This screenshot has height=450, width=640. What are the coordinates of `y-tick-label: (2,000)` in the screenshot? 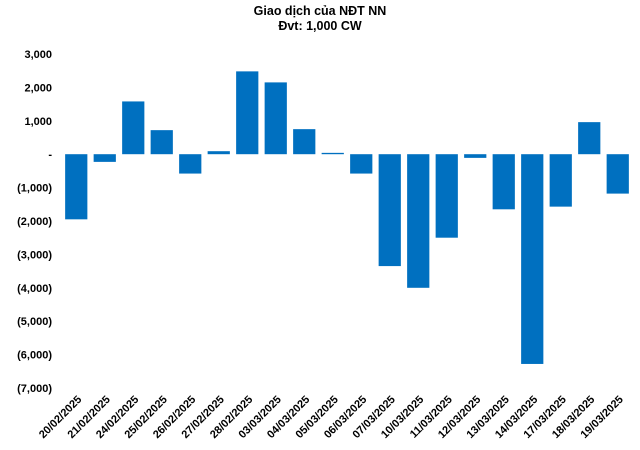 It's located at (34, 222).